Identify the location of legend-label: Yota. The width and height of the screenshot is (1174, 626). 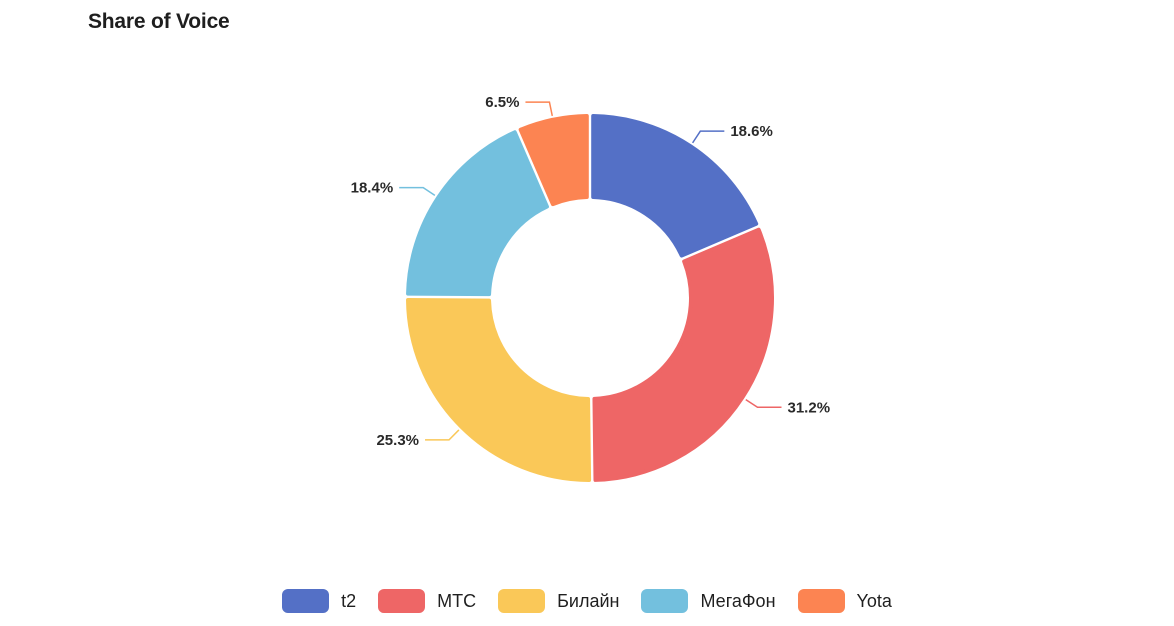
(874, 600).